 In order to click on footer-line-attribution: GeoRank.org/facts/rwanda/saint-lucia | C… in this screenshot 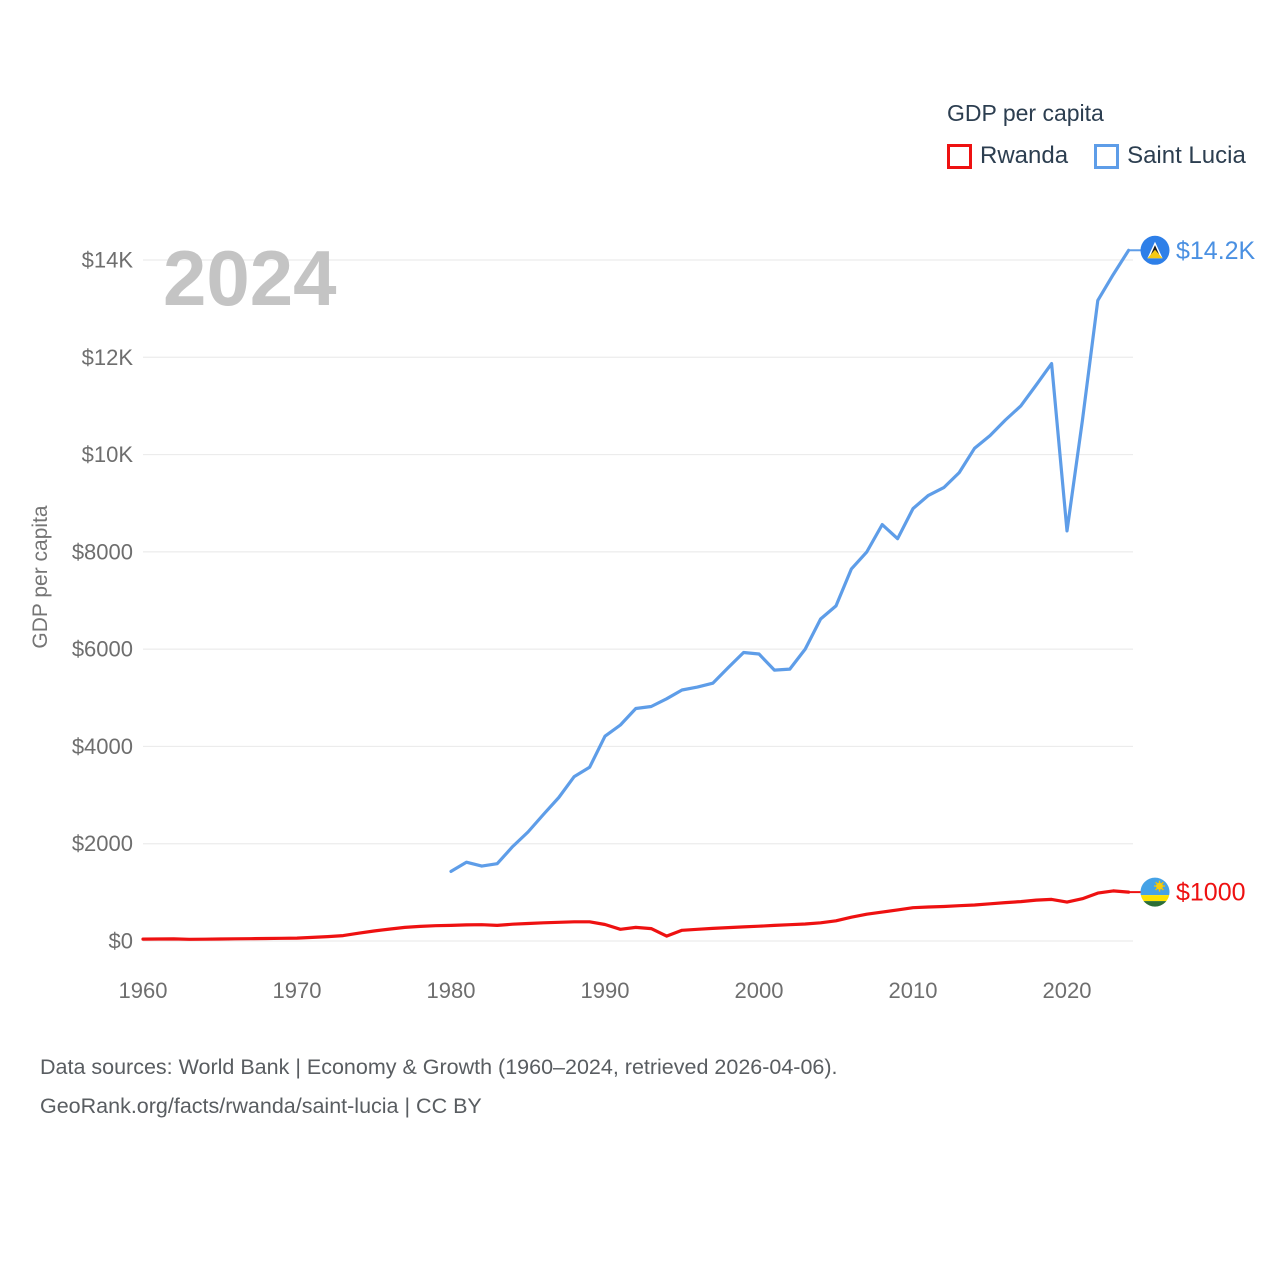, I will do `click(261, 1106)`.